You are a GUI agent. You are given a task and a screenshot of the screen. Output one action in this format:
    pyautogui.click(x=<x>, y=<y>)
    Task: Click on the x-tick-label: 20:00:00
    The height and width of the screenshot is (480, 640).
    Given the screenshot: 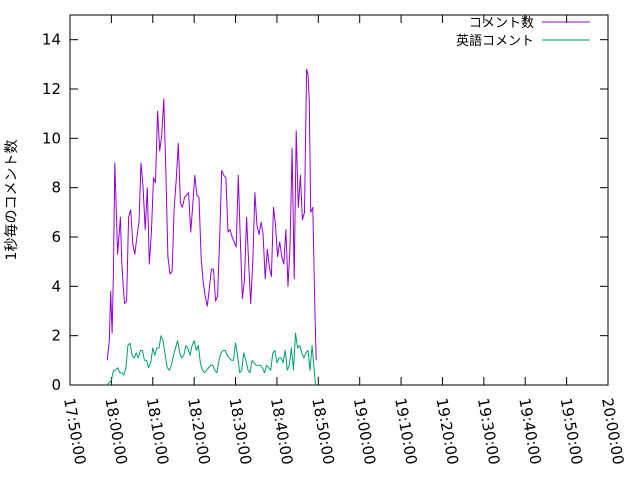 What is the action you would take?
    pyautogui.click(x=612, y=431)
    